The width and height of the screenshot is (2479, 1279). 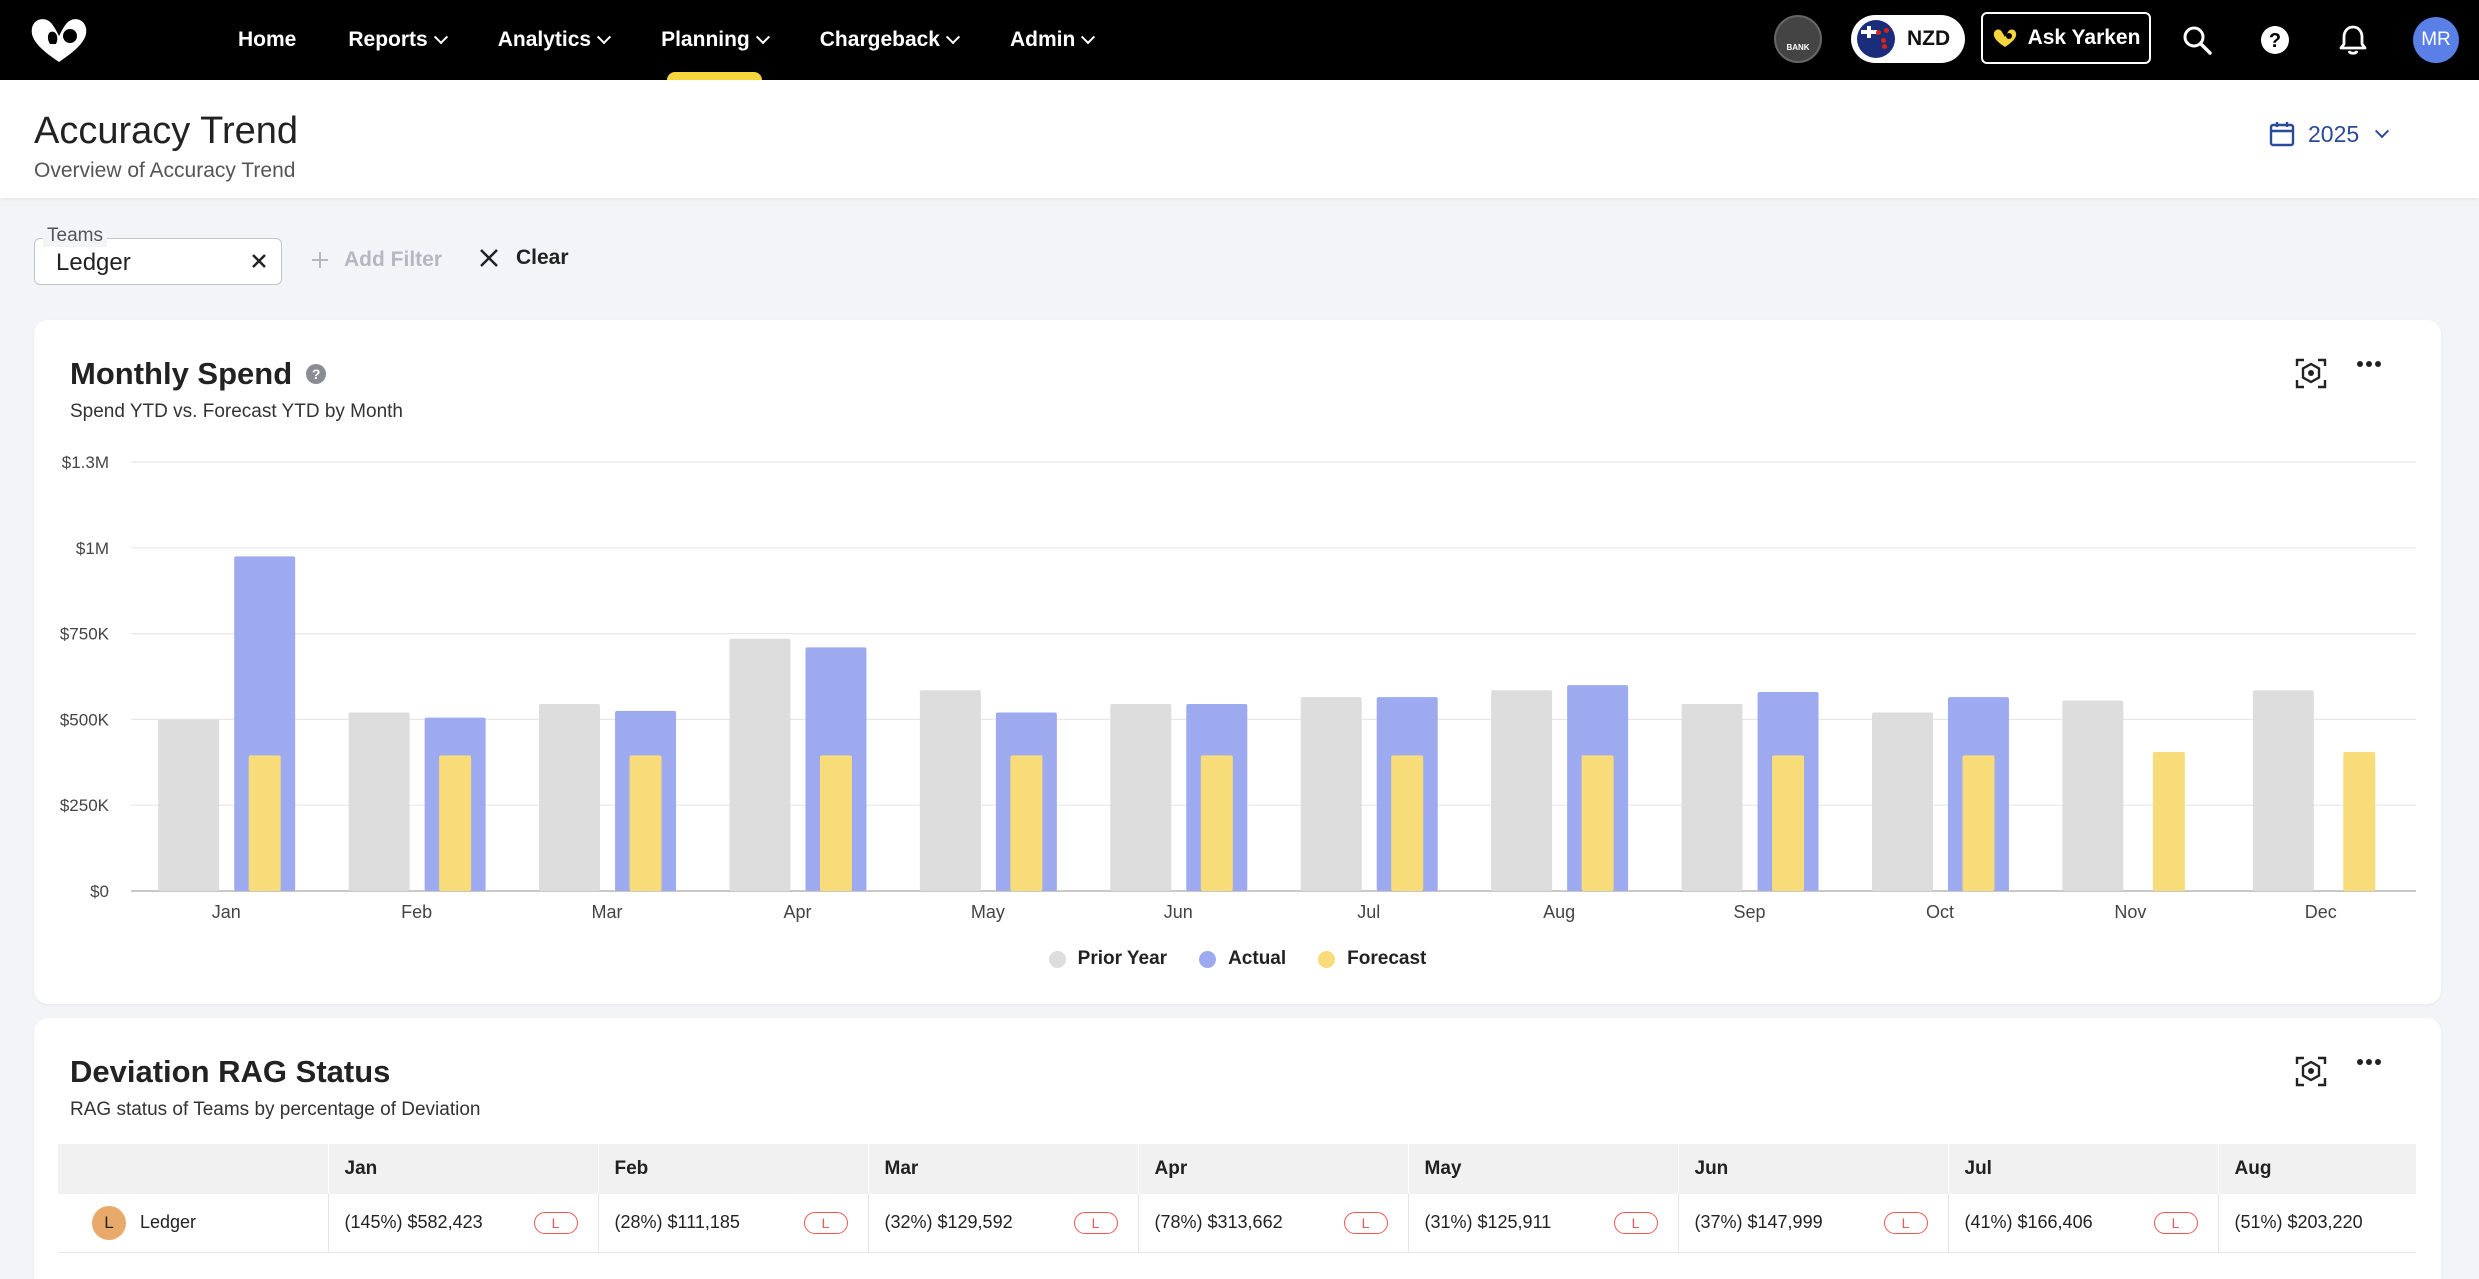 What do you see at coordinates (760, 764) in the screenshot?
I see `bar-prior-year-apr` at bounding box center [760, 764].